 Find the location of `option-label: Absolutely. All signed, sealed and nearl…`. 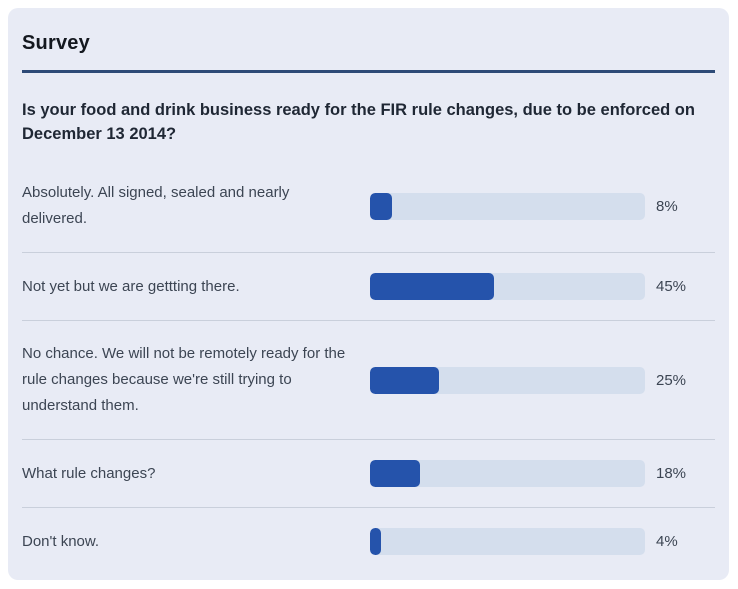

option-label: Absolutely. All signed, sealed and nearl… is located at coordinates (156, 205).